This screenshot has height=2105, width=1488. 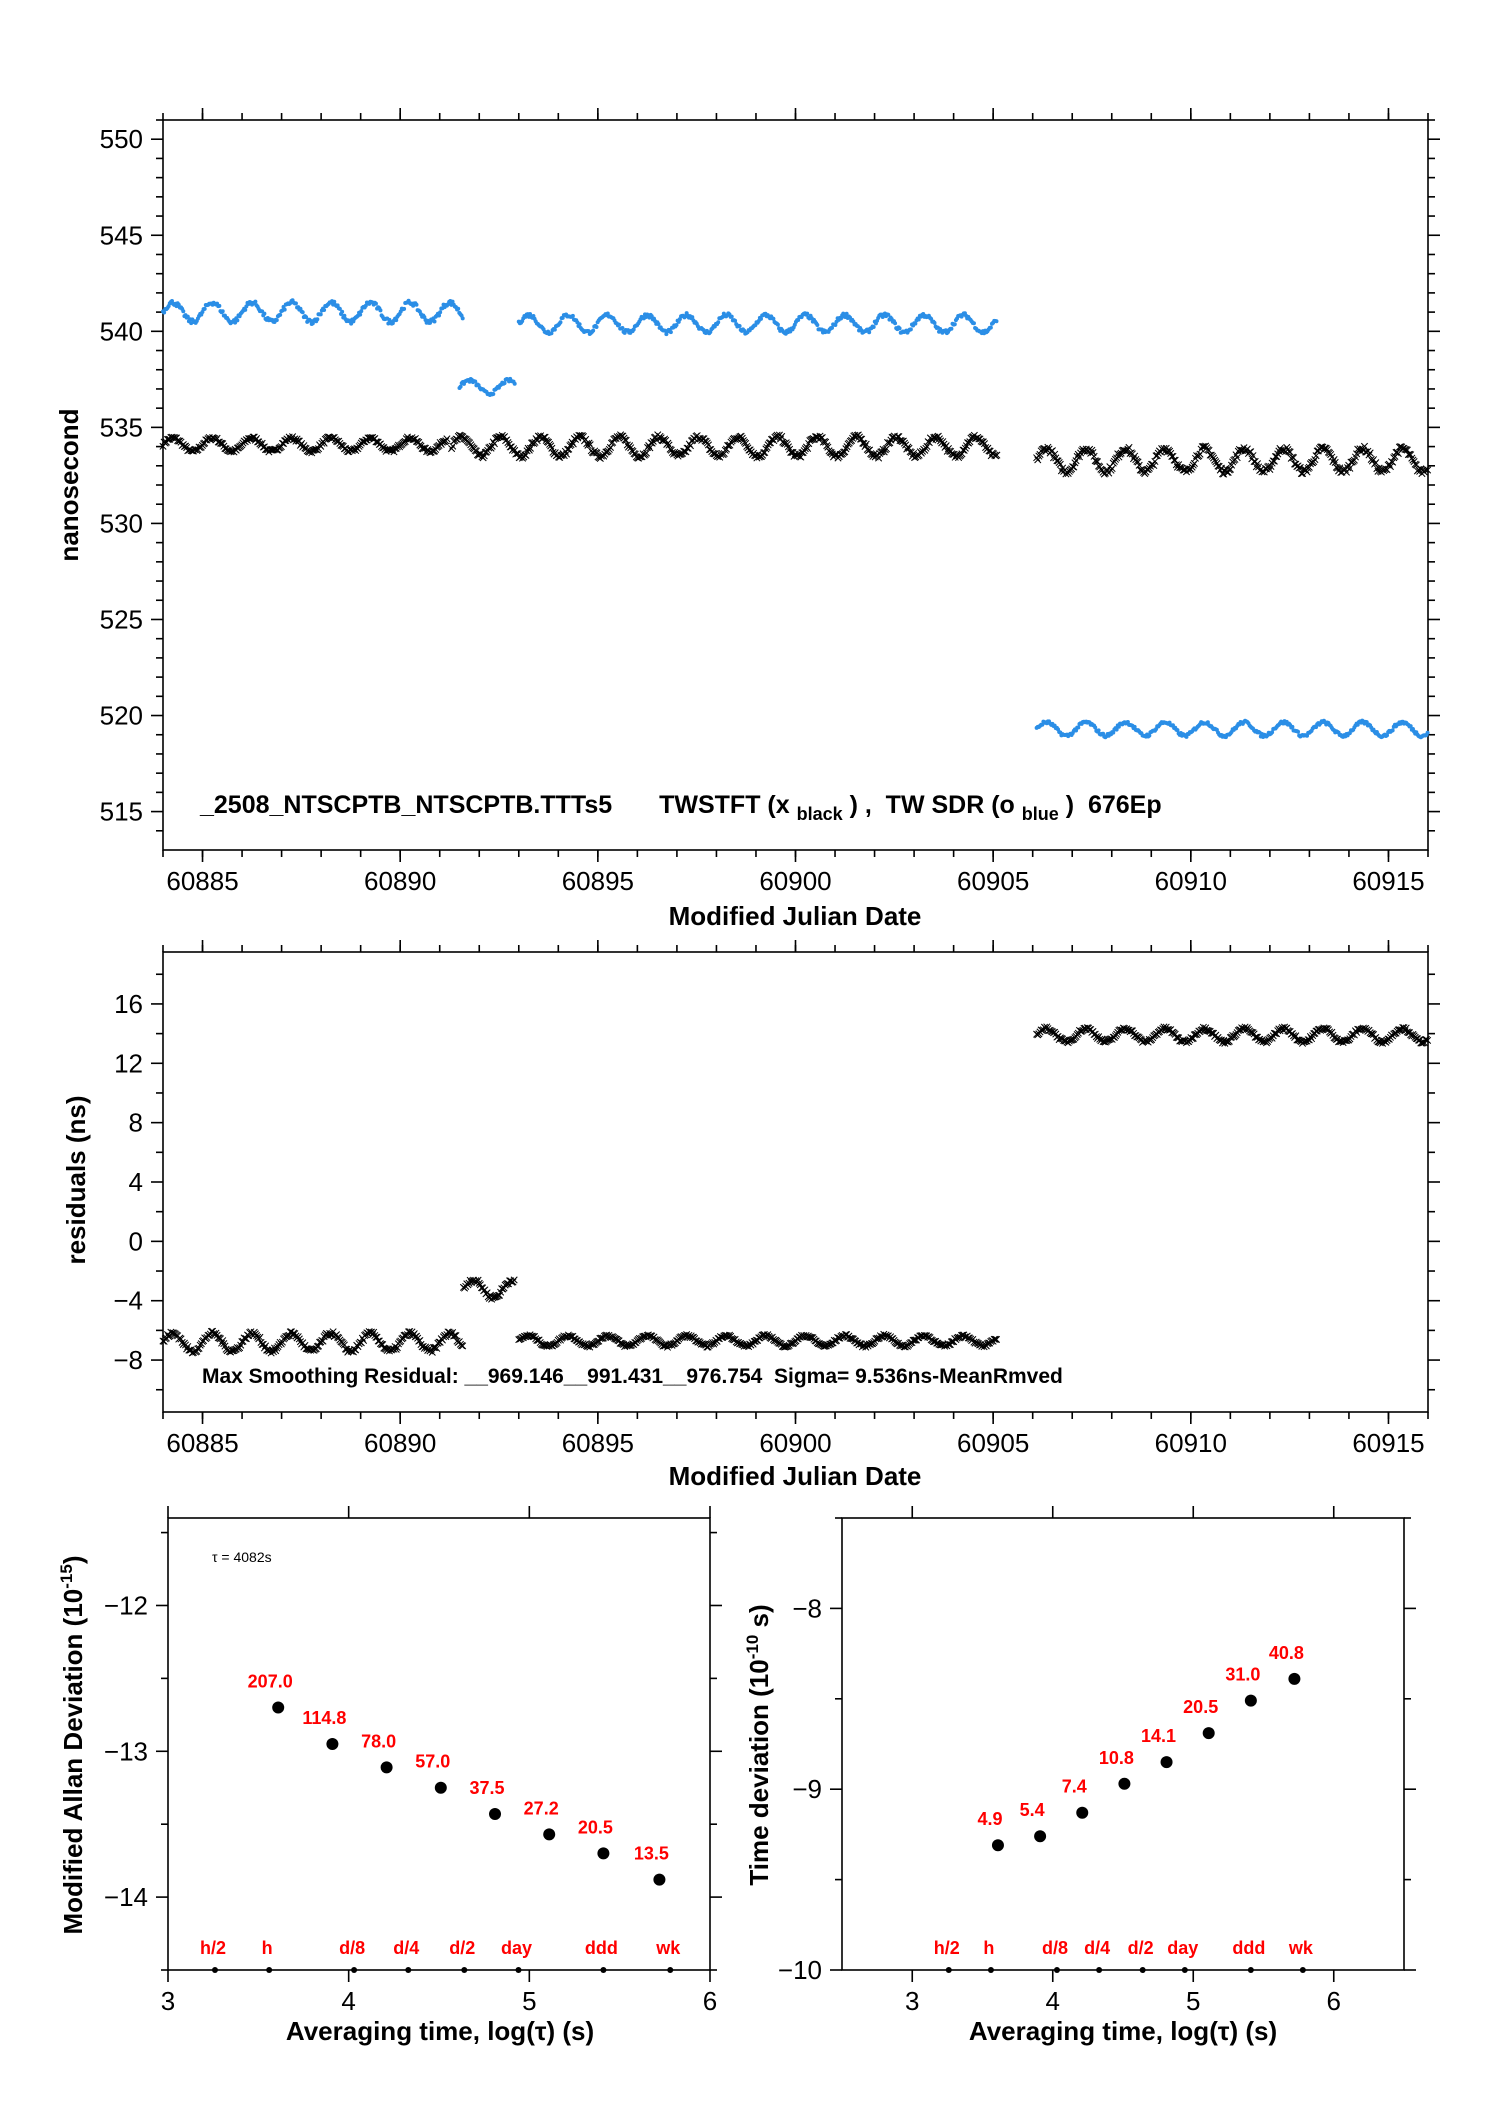 I want to click on annotation-tw-sub: black, so click(x=820, y=814).